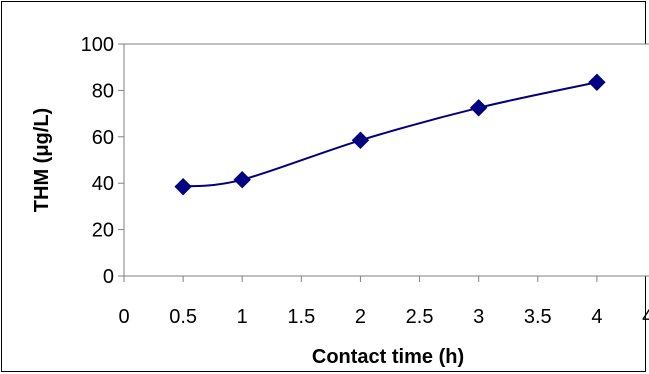 The image size is (649, 374). I want to click on y-tick-label: 40, so click(103, 184).